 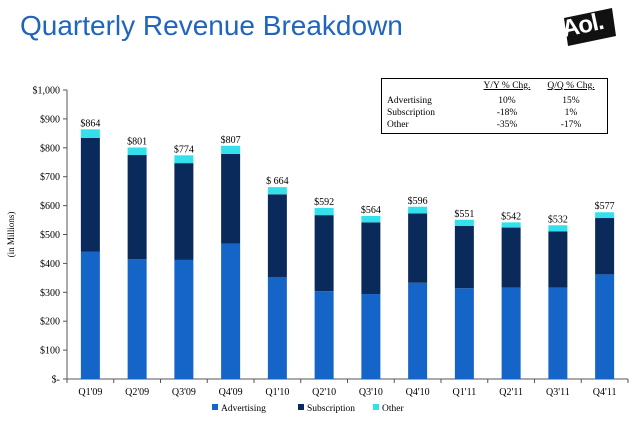 What do you see at coordinates (558, 392) in the screenshot?
I see `x-tick-label: Q3'11` at bounding box center [558, 392].